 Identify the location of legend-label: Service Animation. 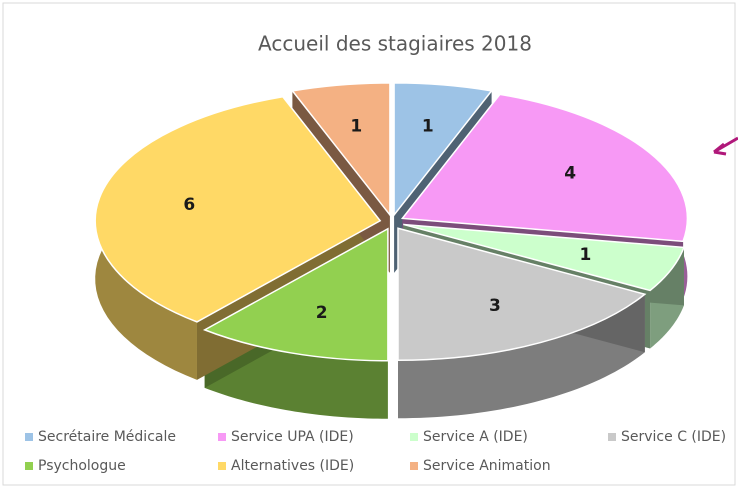
(487, 466).